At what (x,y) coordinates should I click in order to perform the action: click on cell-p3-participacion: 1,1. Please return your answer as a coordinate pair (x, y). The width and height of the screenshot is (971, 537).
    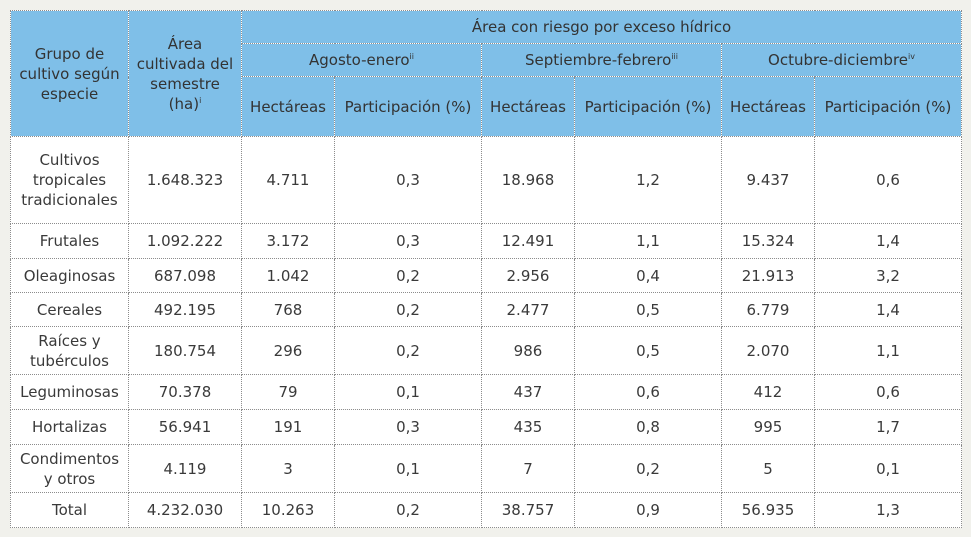
    Looking at the image, I should click on (888, 350).